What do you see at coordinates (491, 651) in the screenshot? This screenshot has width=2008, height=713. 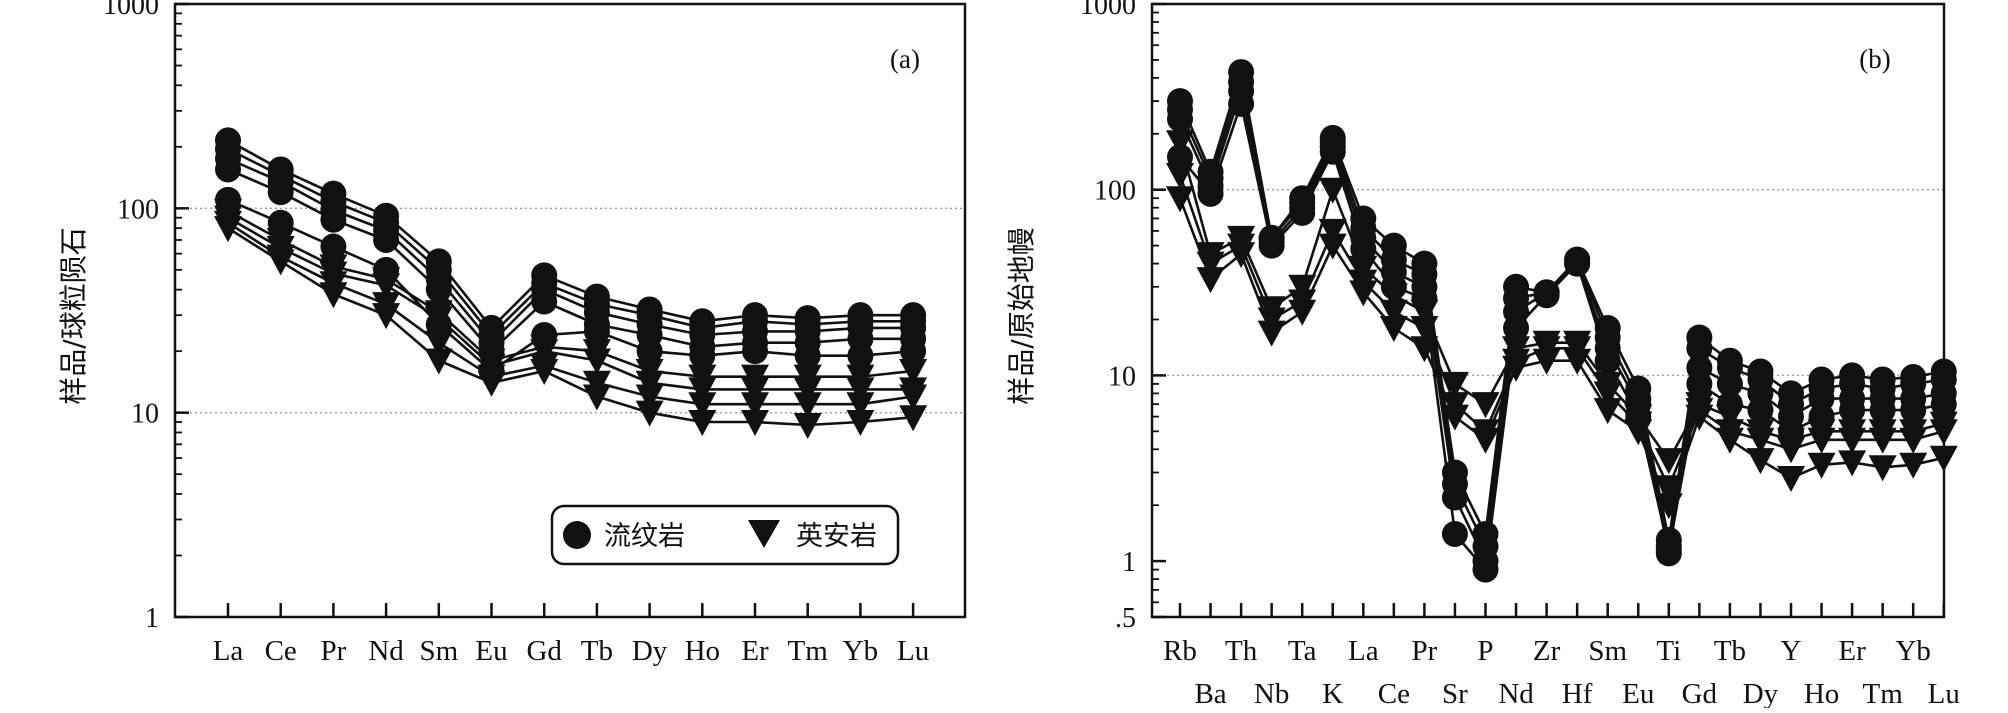 I see `panel-a-x-tick-label-Eu: Eu` at bounding box center [491, 651].